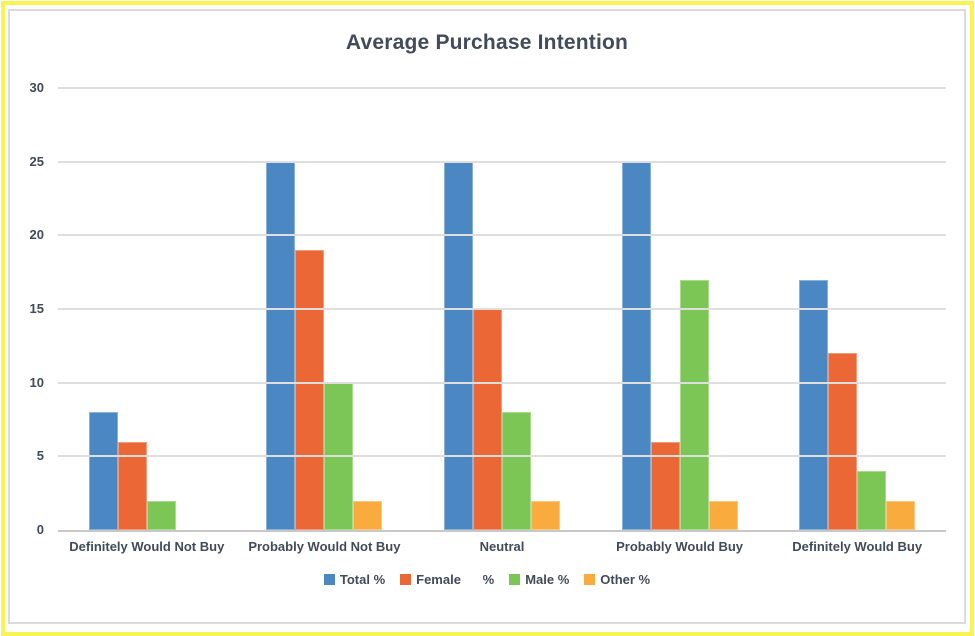  I want to click on x-category-label: Probably Would Not Buy, so click(324, 546).